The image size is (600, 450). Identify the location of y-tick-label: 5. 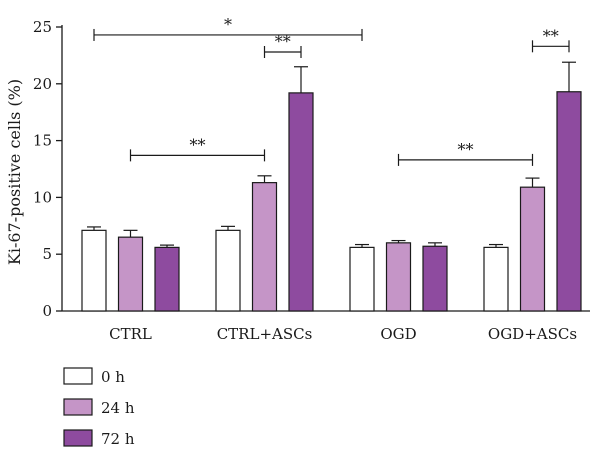
(47, 254).